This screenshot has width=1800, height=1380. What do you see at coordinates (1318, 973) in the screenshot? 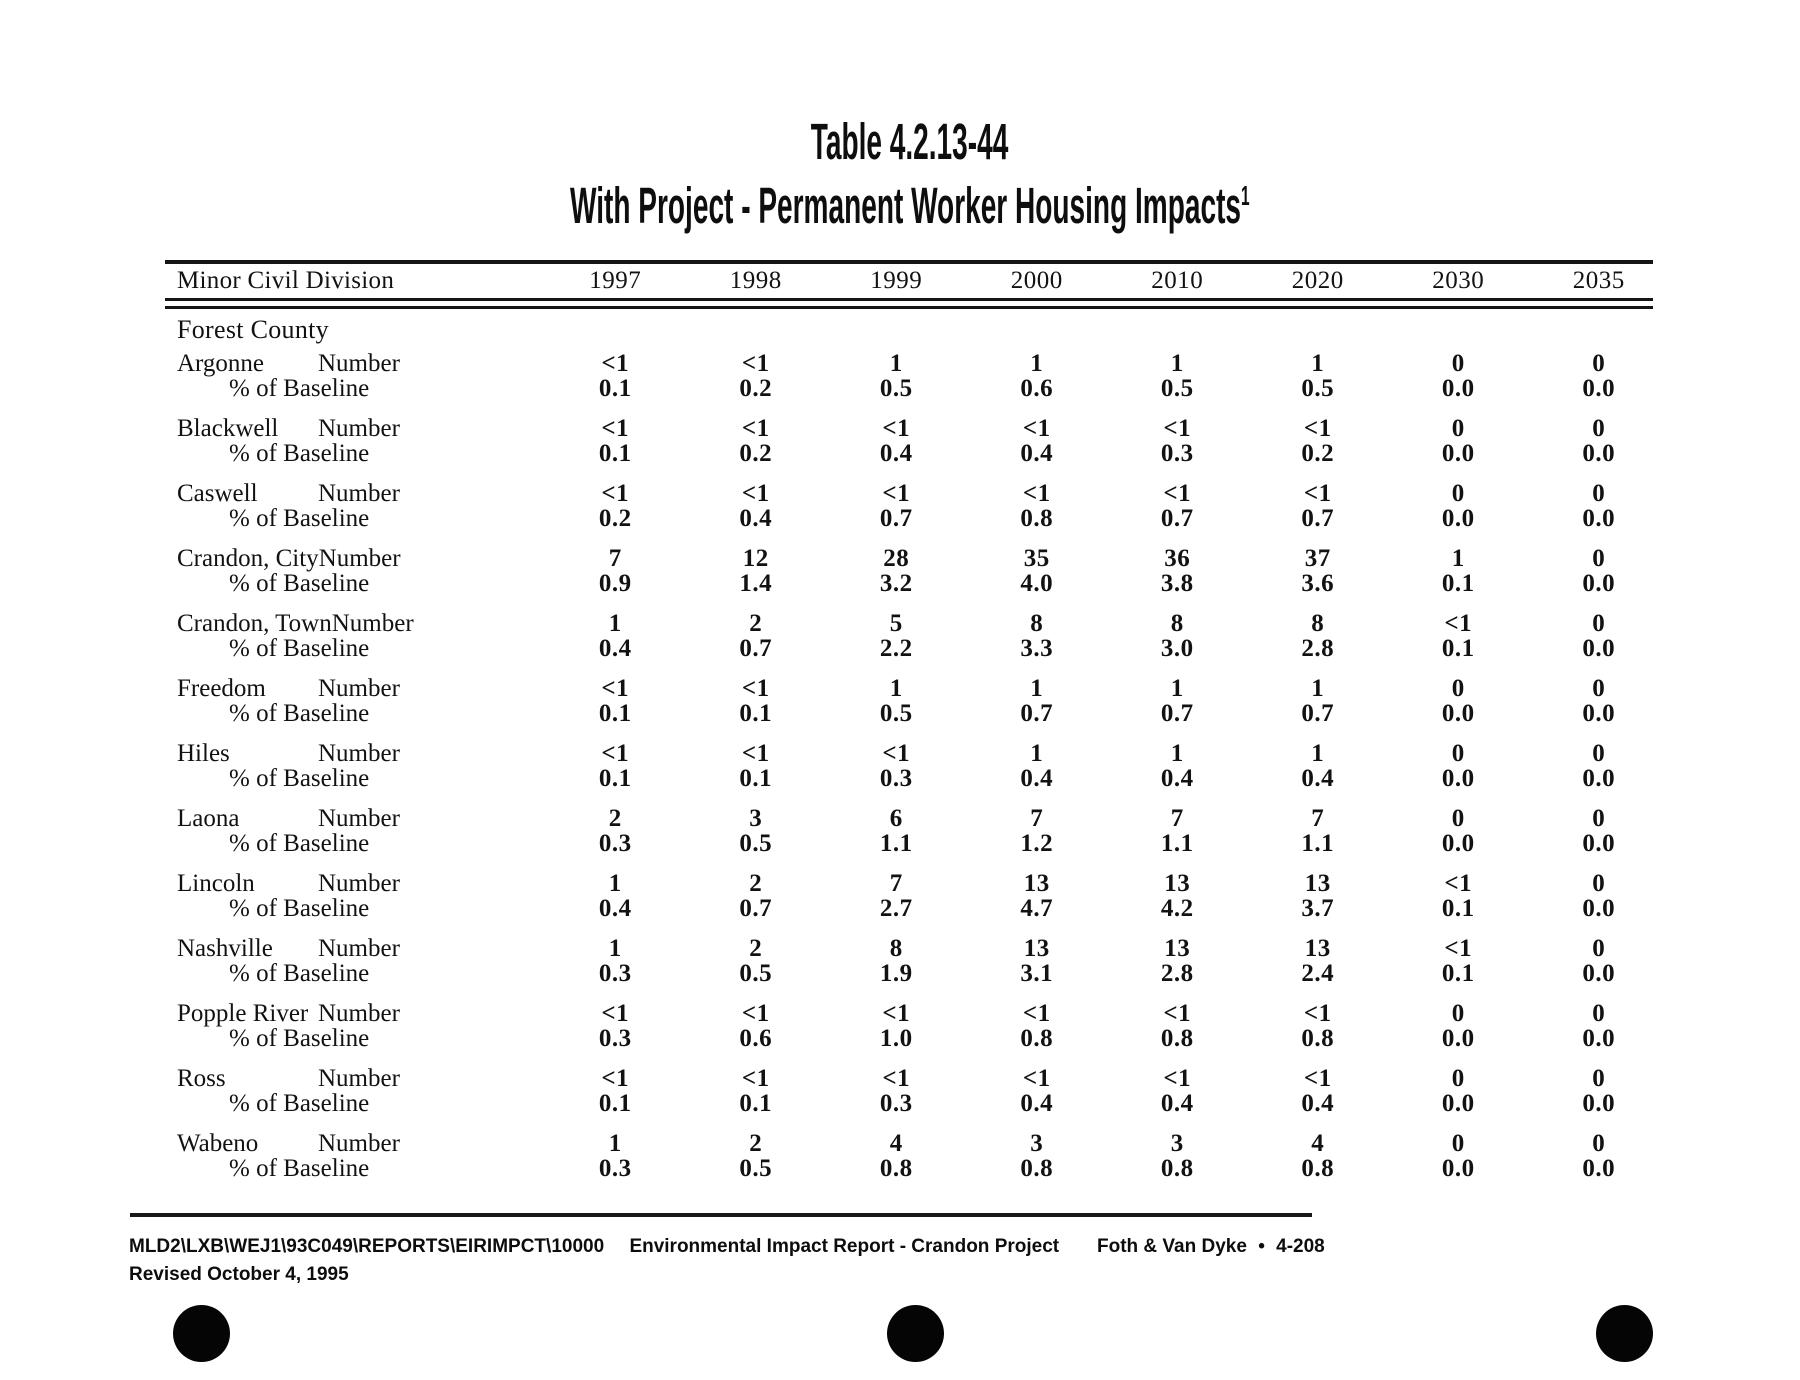
I see `pct-value: 2.4` at bounding box center [1318, 973].